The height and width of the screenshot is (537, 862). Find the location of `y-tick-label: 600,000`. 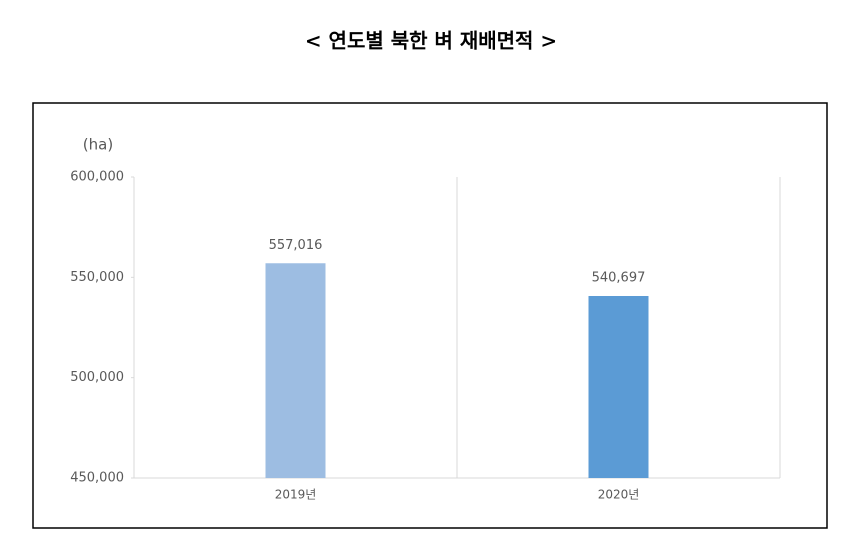

y-tick-label: 600,000 is located at coordinates (97, 177).